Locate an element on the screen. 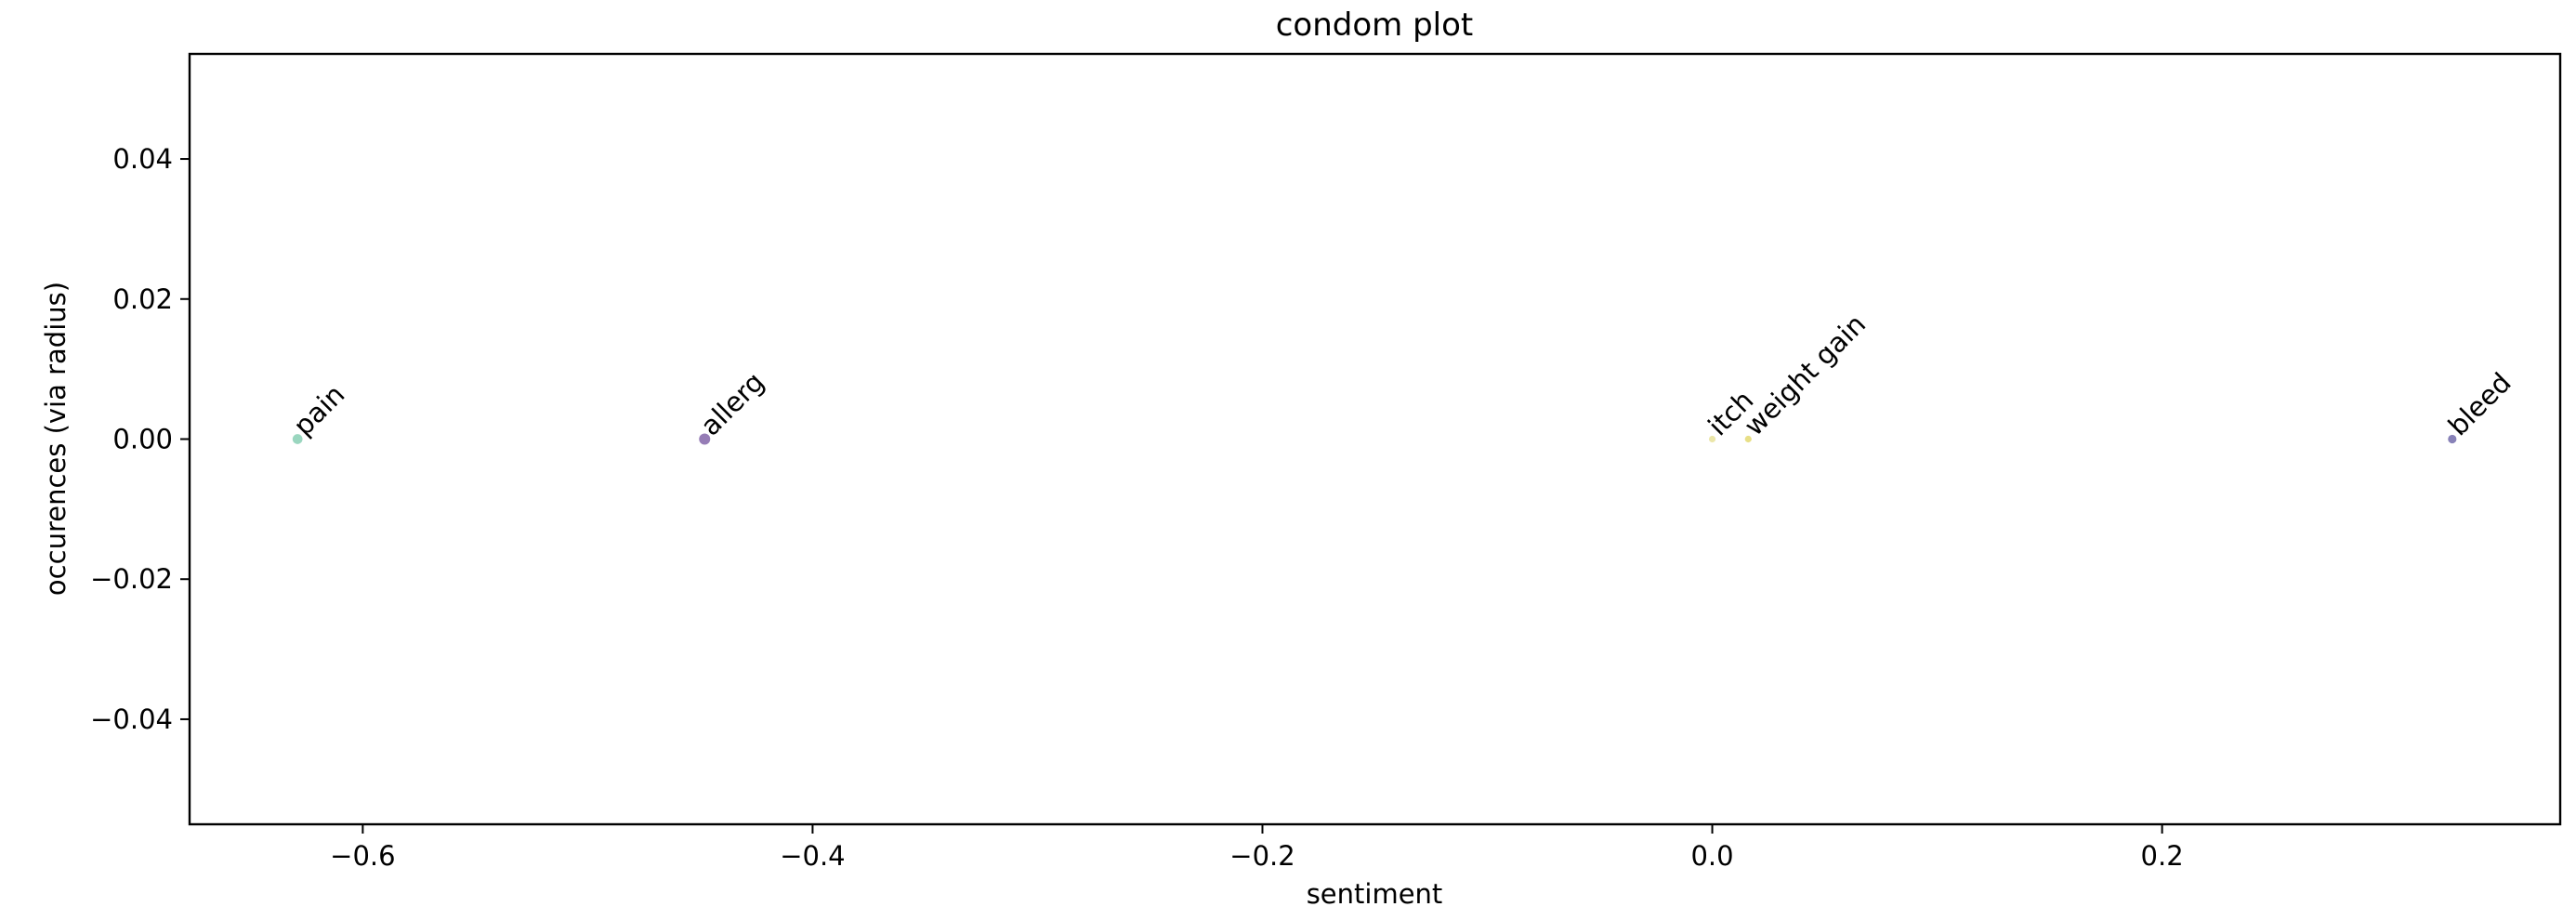  y-tick-label: −0.02 is located at coordinates (131, 579).